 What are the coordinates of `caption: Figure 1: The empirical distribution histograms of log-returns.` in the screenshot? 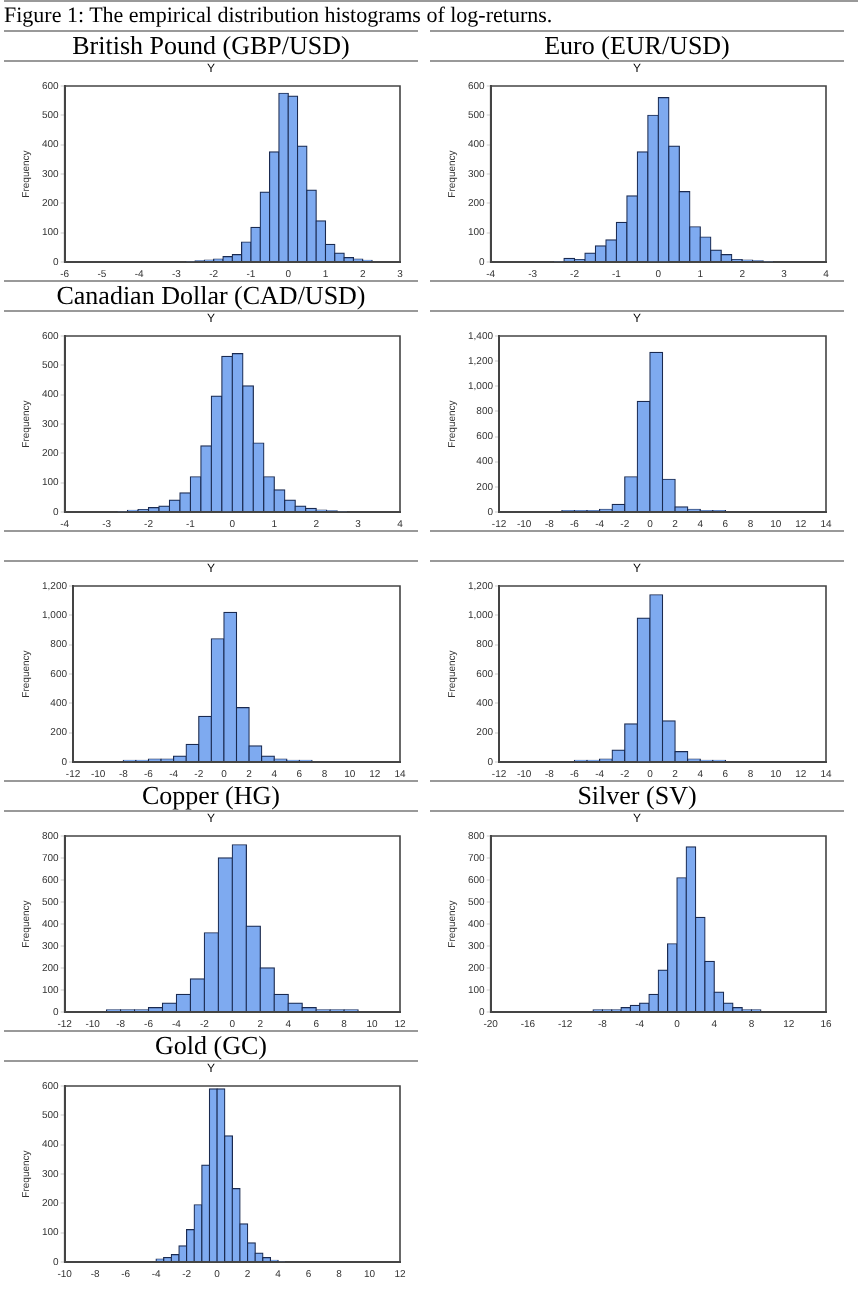 It's located at (431, 15).